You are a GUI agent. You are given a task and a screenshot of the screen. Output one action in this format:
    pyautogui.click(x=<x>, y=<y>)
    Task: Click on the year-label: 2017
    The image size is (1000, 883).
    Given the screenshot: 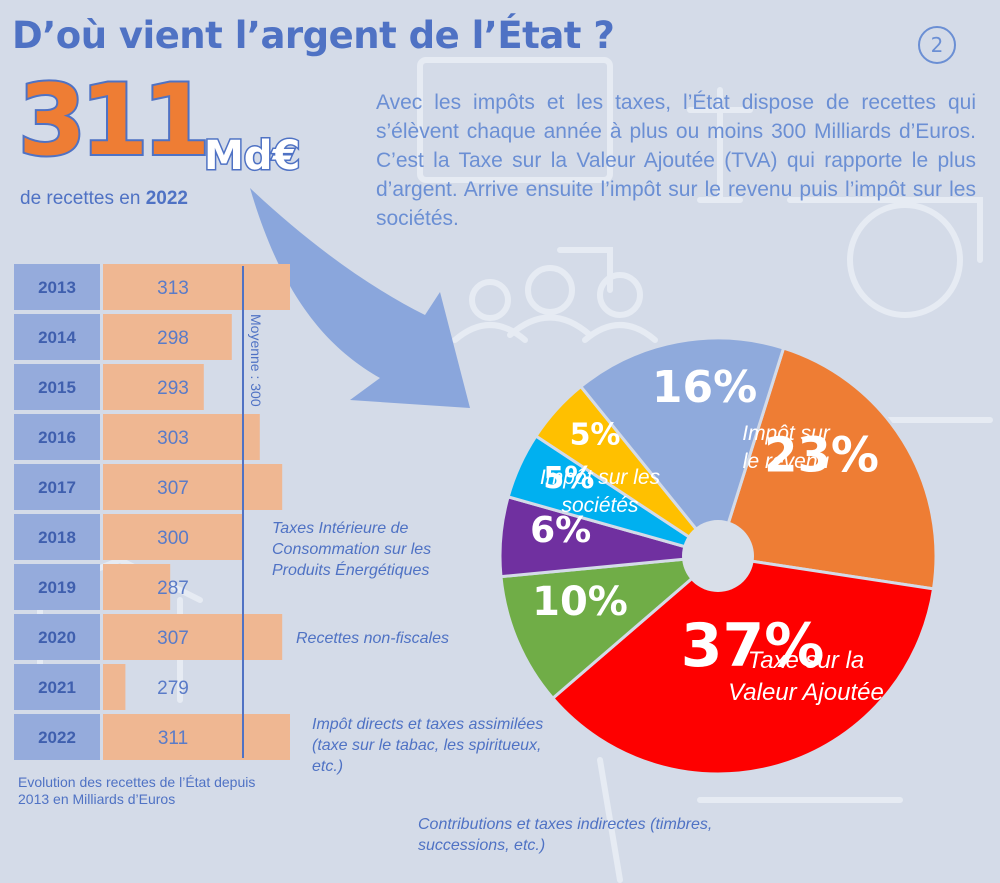 What is the action you would take?
    pyautogui.click(x=57, y=487)
    